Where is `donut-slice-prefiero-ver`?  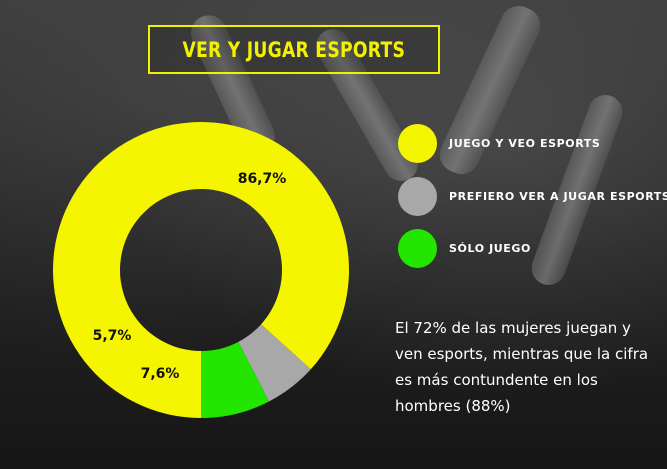
donut-slice-prefiero-ver is located at coordinates (274, 363).